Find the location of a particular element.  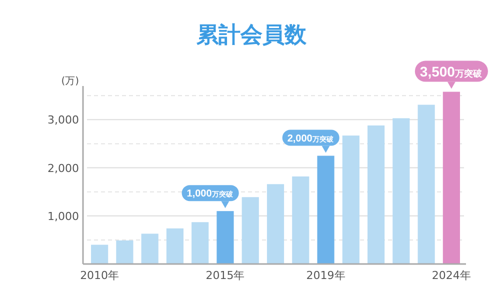

annotation: 3,500万突破 is located at coordinates (451, 71).